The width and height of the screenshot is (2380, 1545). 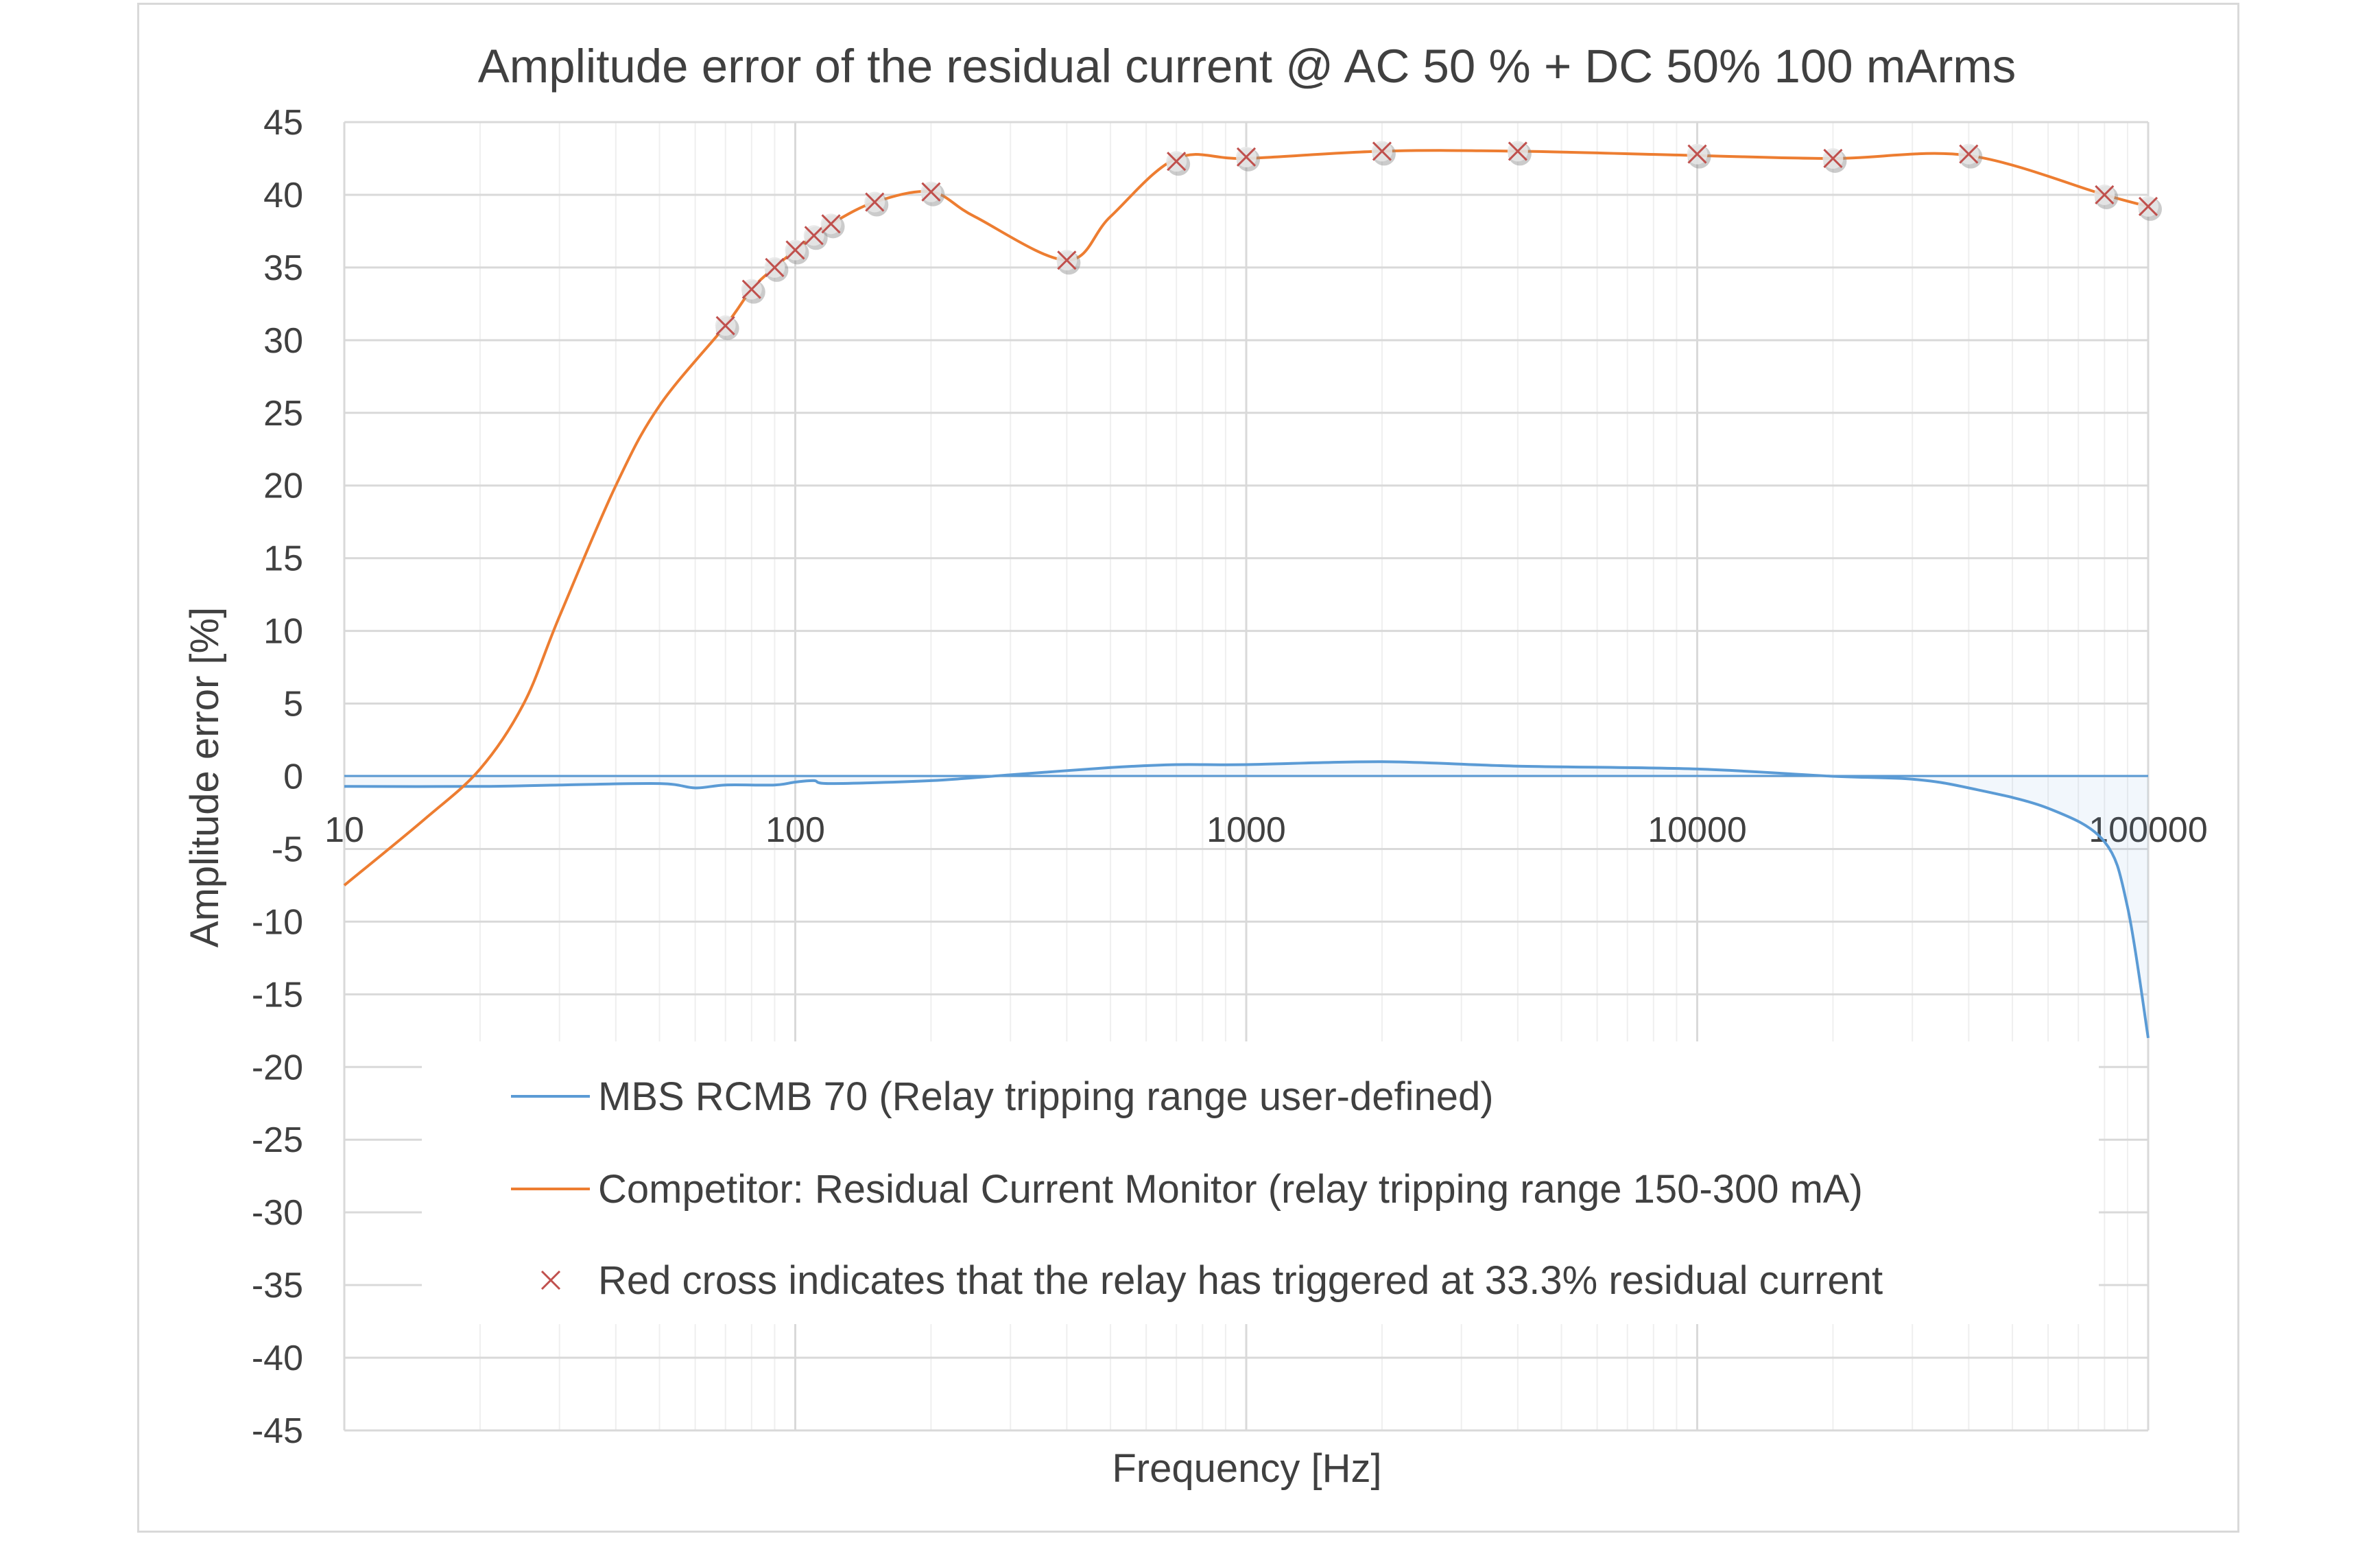 I want to click on y-tick-label: -35, so click(x=277, y=1286).